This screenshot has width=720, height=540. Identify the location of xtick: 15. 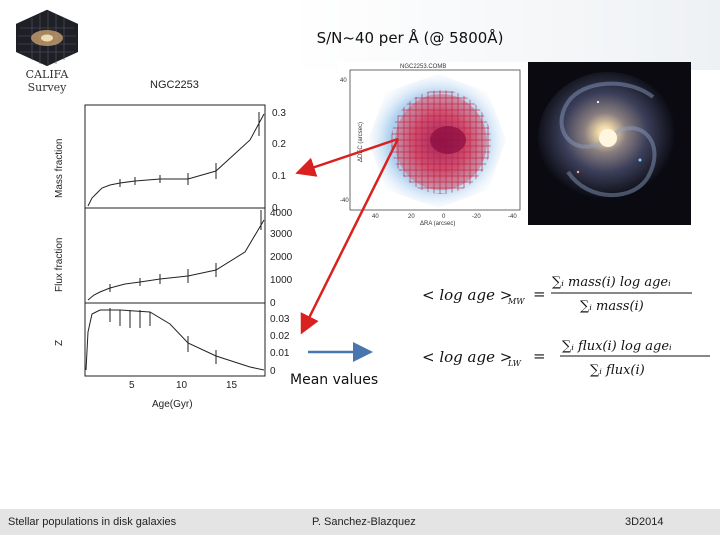
(232, 385).